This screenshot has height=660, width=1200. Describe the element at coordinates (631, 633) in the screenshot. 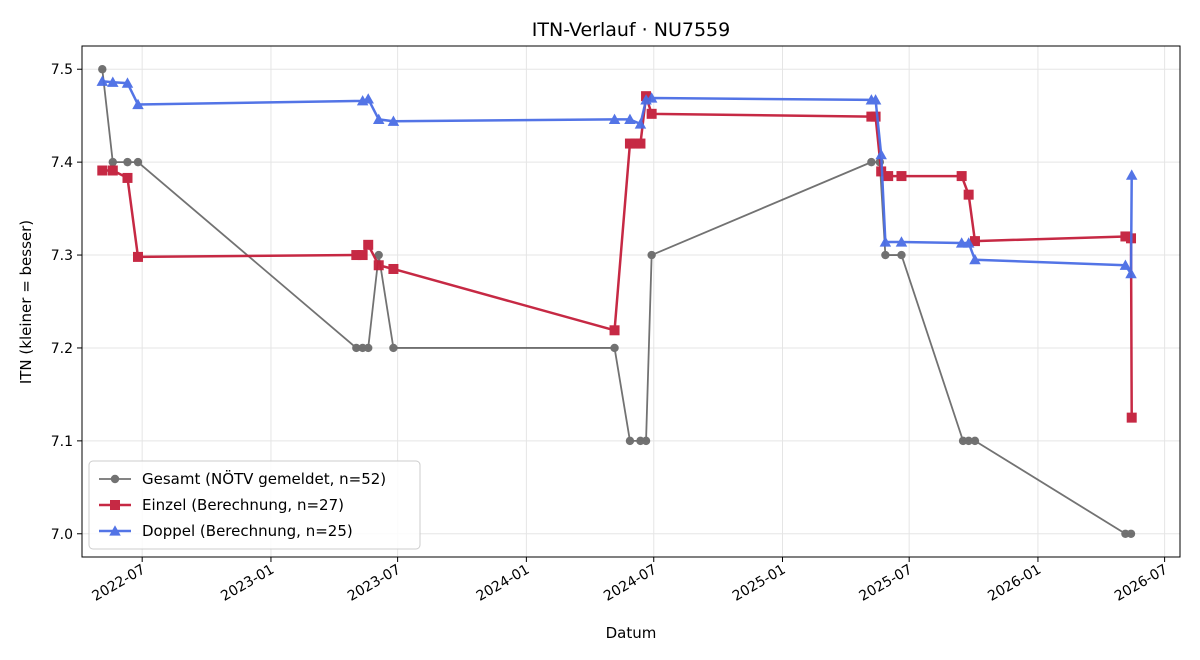

I see `x-axis-label: Datum` at that location.